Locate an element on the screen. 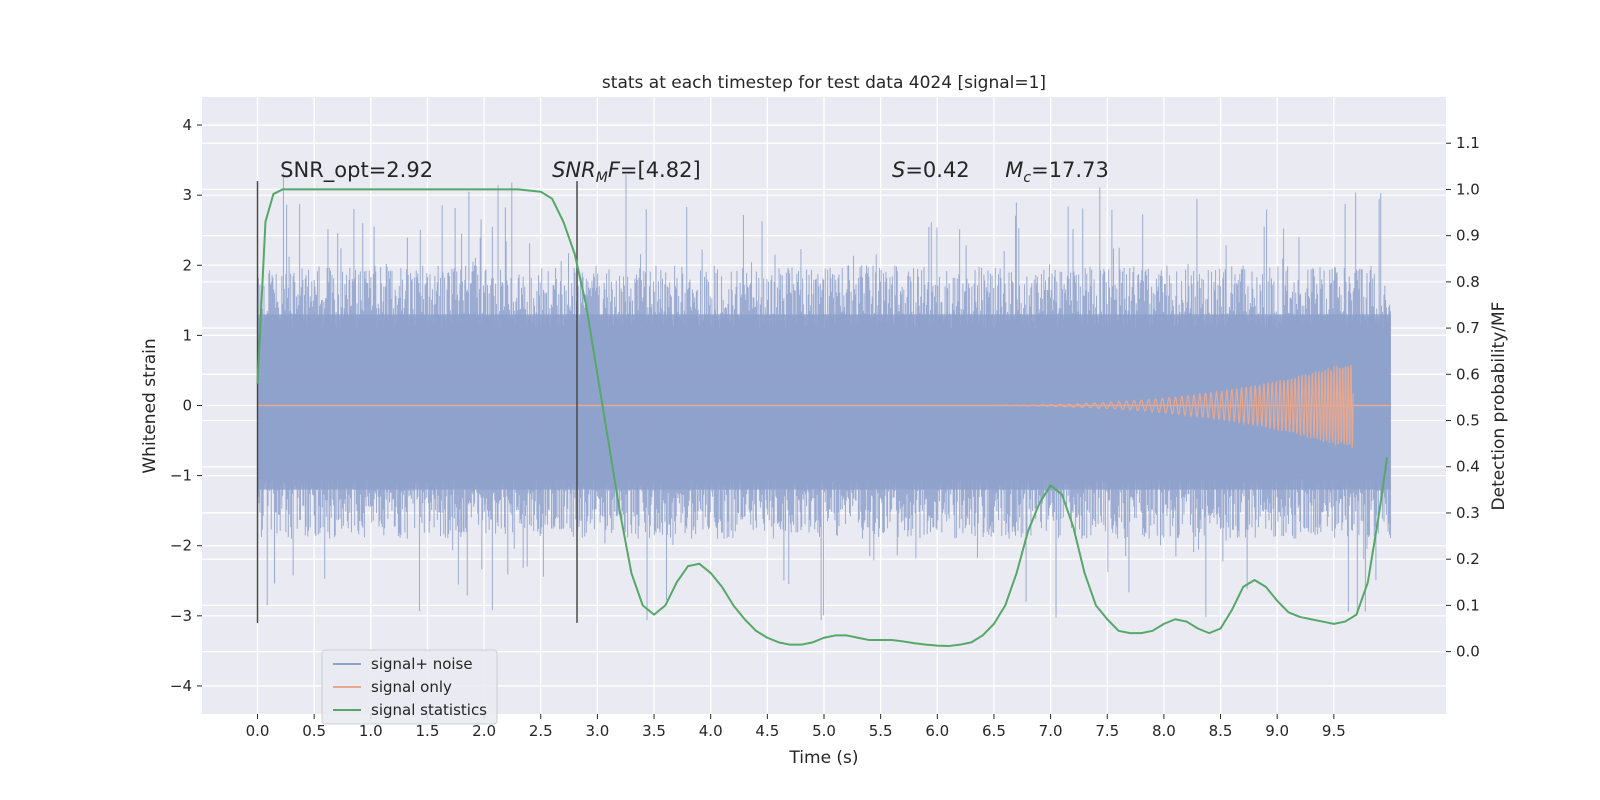  x-tick-label: 1.5 is located at coordinates (428, 731).